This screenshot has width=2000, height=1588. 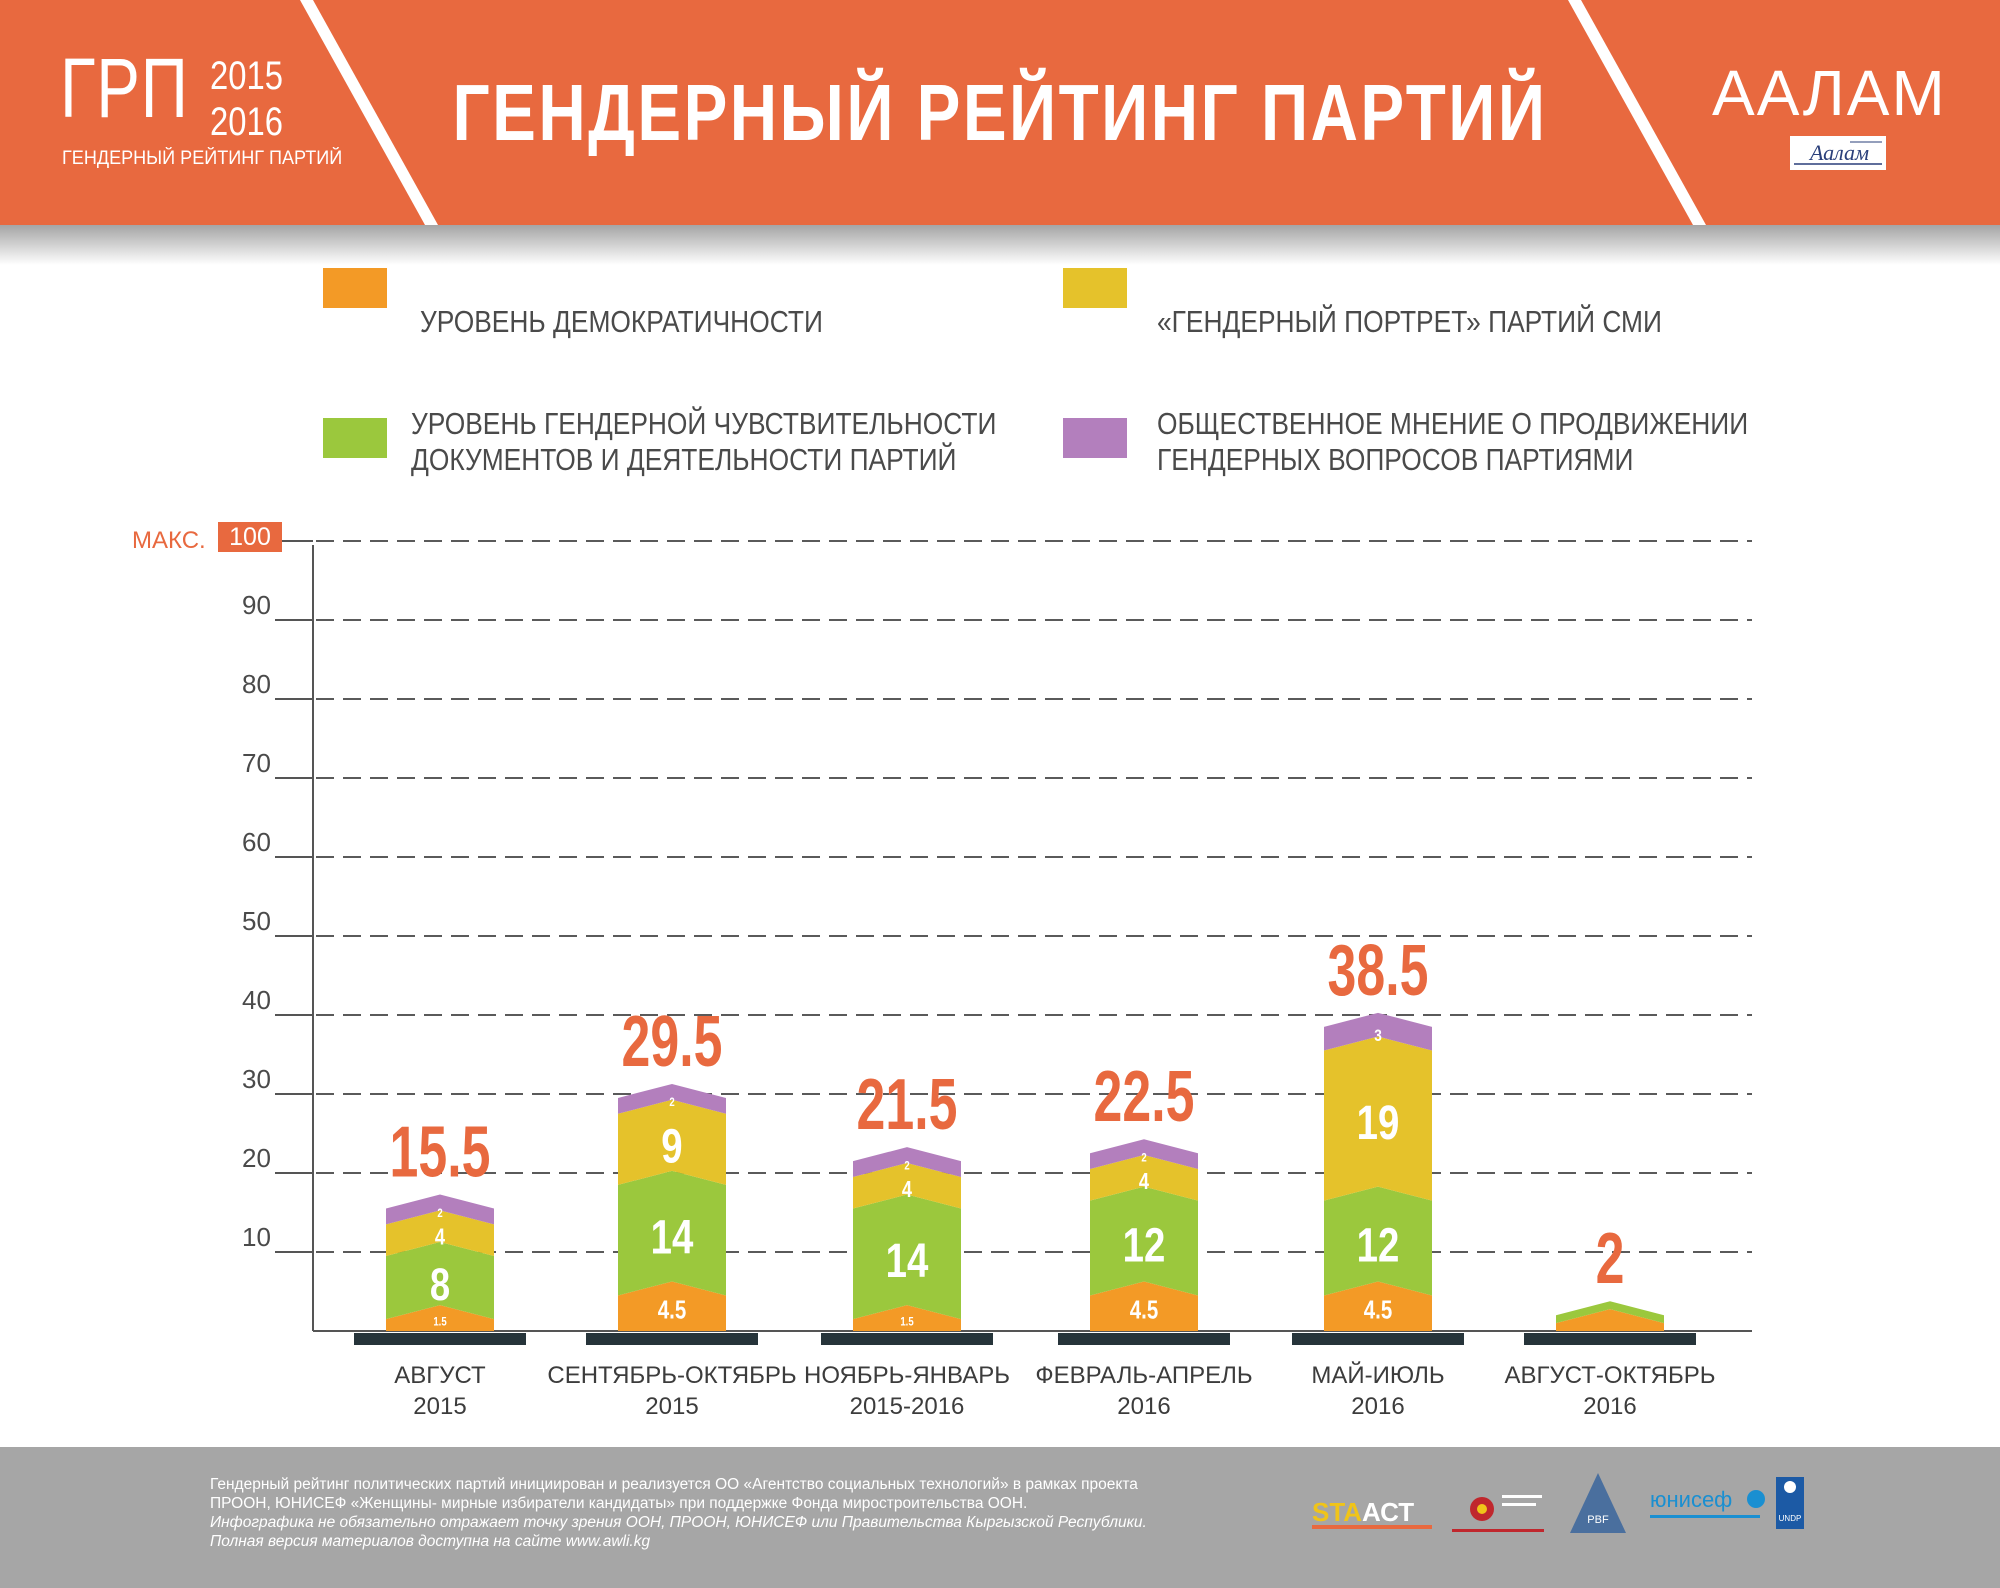 I want to click on legend-swatch-public-opinion, so click(x=1095, y=438).